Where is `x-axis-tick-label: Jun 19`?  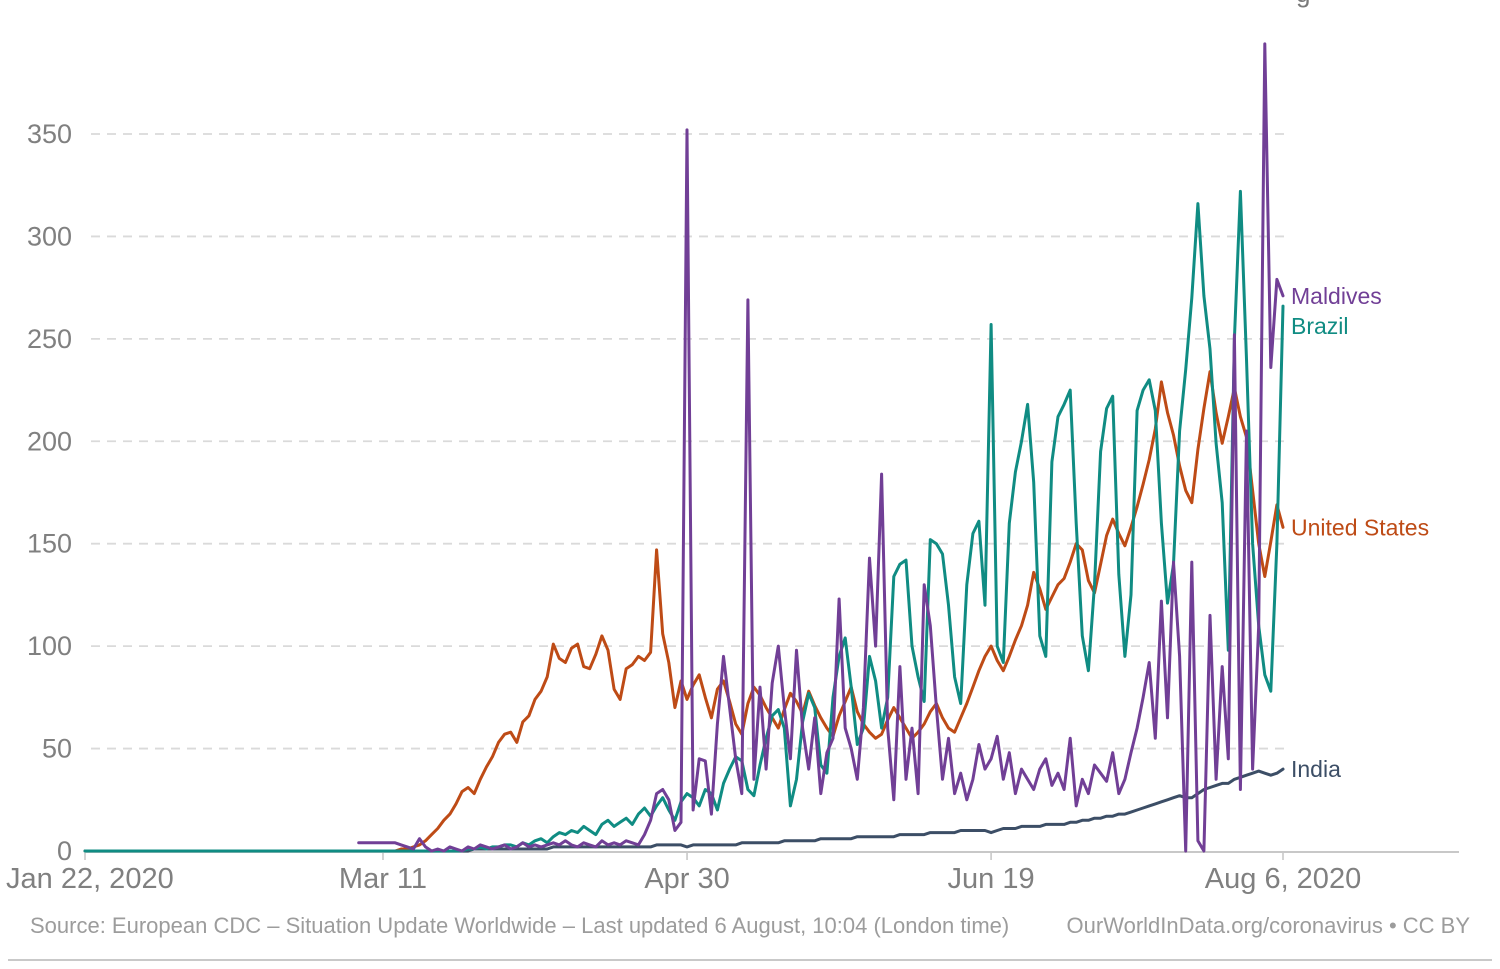 x-axis-tick-label: Jun 19 is located at coordinates (991, 879).